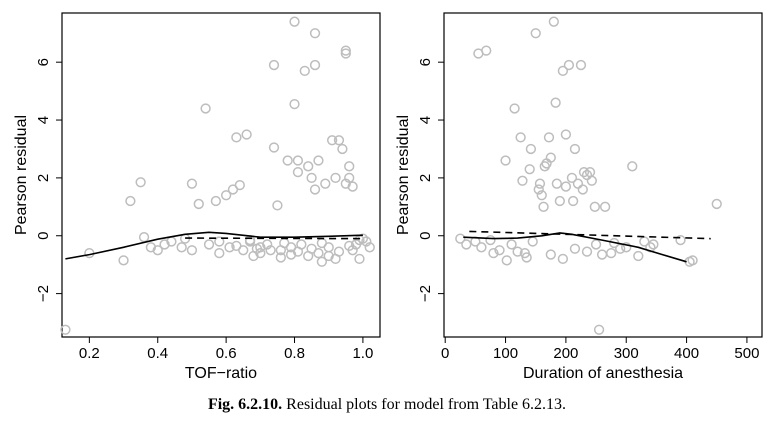 Image resolution: width=774 pixels, height=430 pixels. Describe the element at coordinates (565, 353) in the screenshot. I see `panel-2-x-tick-label: 200` at that location.